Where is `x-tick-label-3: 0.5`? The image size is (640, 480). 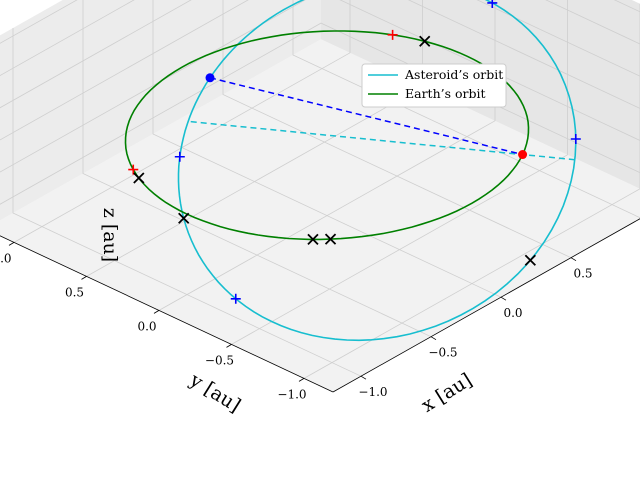
x-tick-label-3: 0.5 is located at coordinates (582, 274).